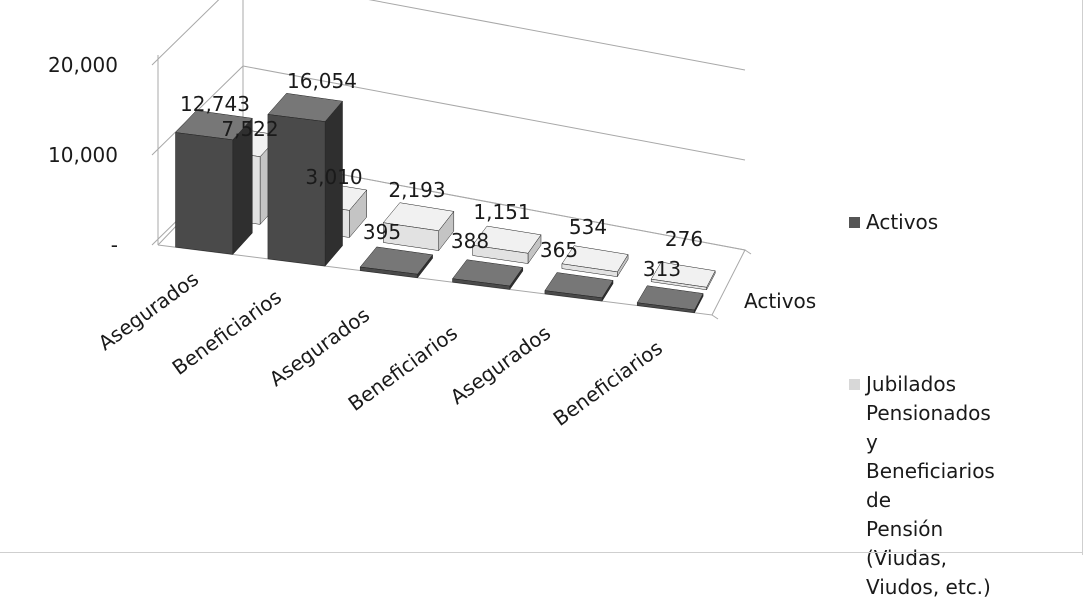  What do you see at coordinates (382, 232) in the screenshot?
I see `data-label-activos: 395` at bounding box center [382, 232].